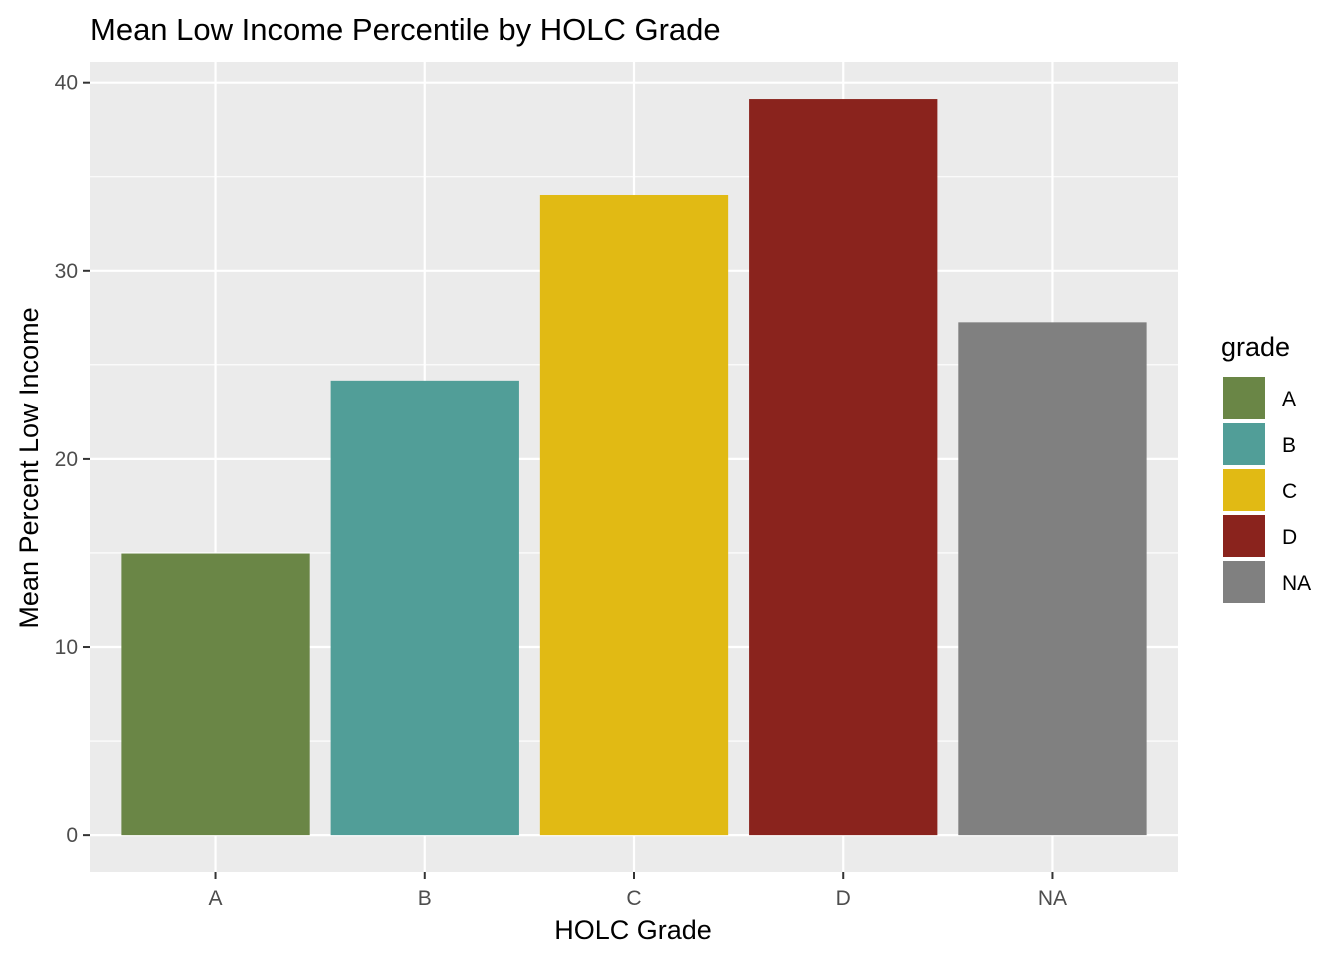 Image resolution: width=1344 pixels, height=960 pixels. Describe the element at coordinates (1244, 444) in the screenshot. I see `legend-key-b` at that location.